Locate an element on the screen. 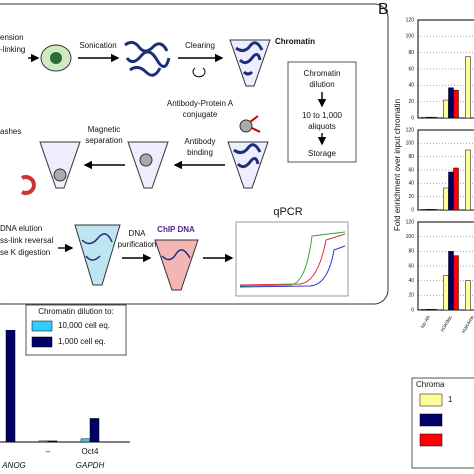  step-label: qPCR is located at coordinates (287, 212).